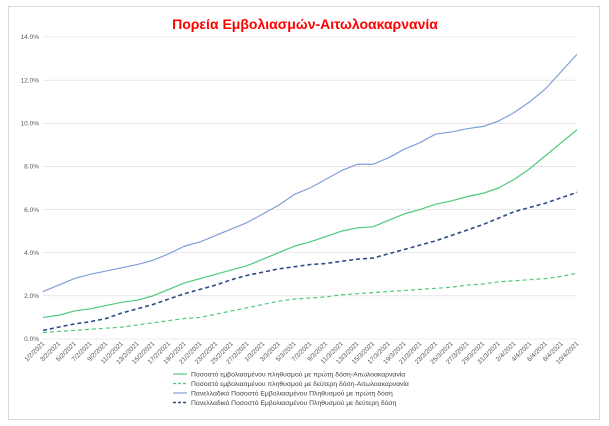  I want to click on chart-title: Πορεία Εμβολιασμών-Αιτωλοακαρνανία, so click(305, 24).